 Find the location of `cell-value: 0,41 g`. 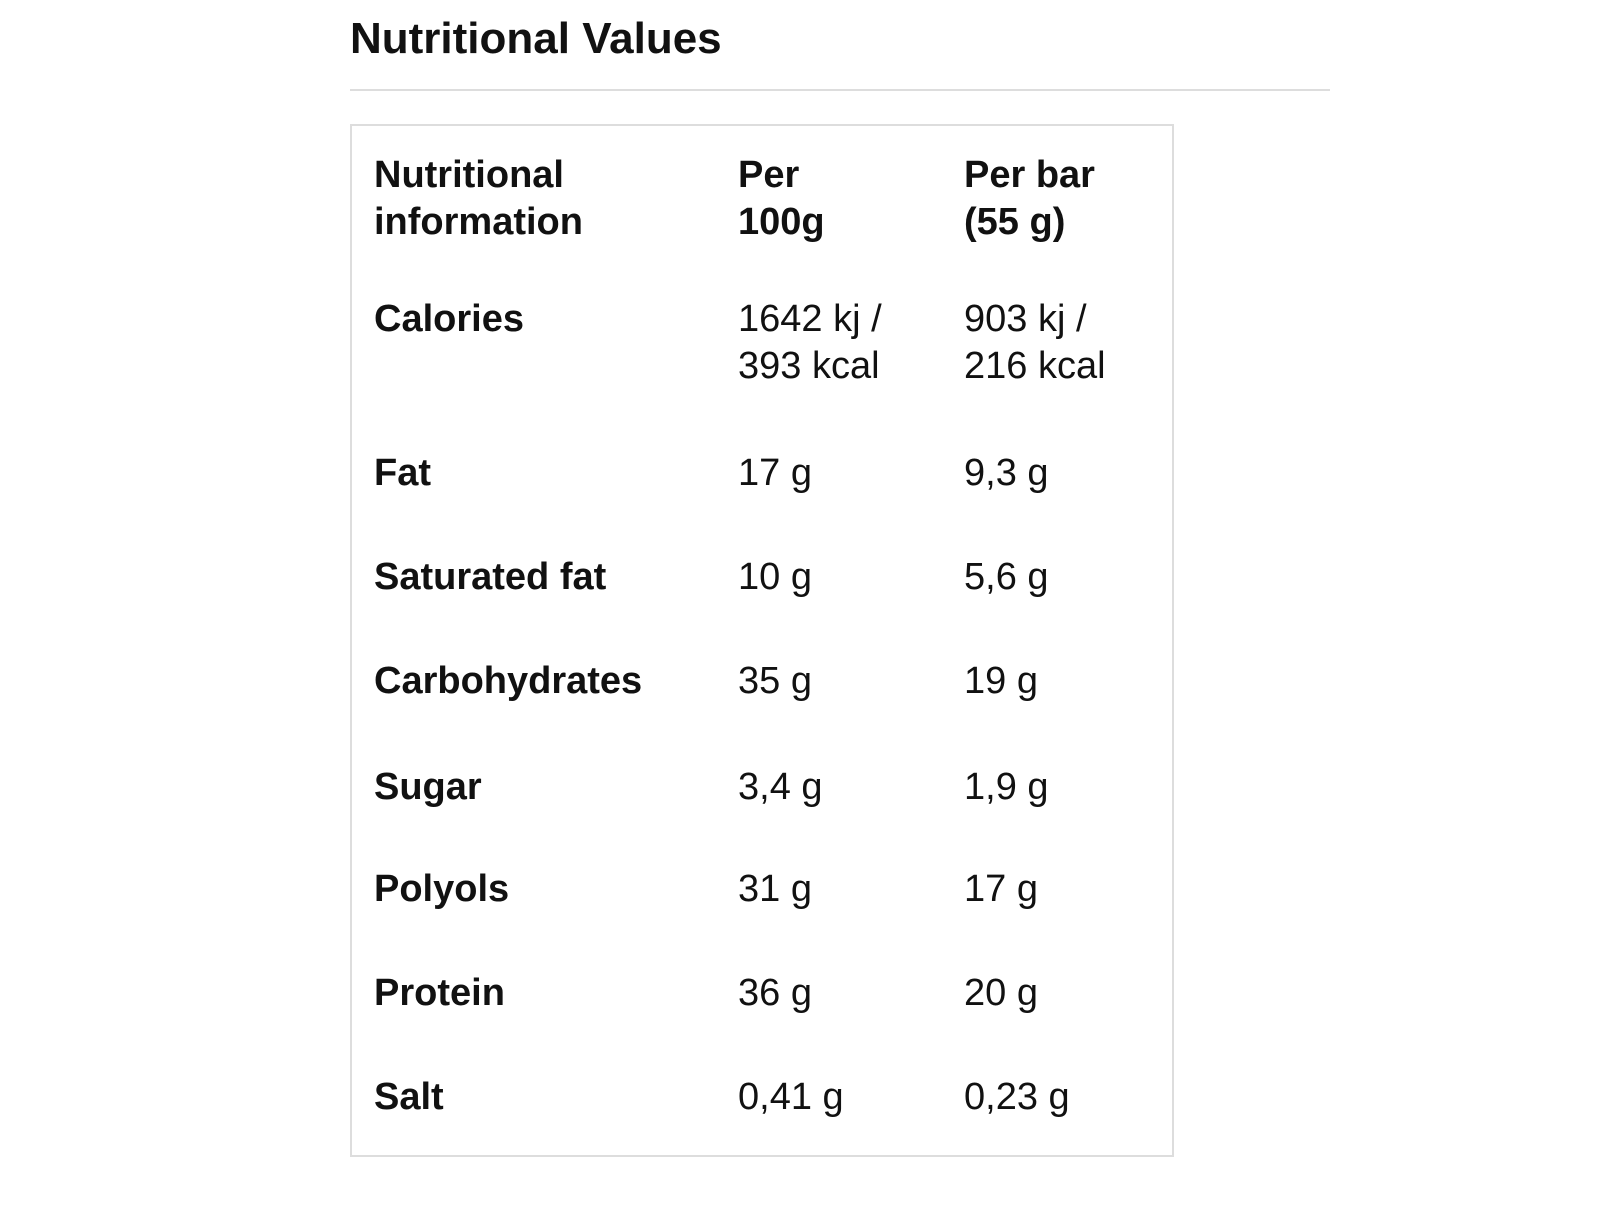

cell-value: 0,41 g is located at coordinates (791, 1097).